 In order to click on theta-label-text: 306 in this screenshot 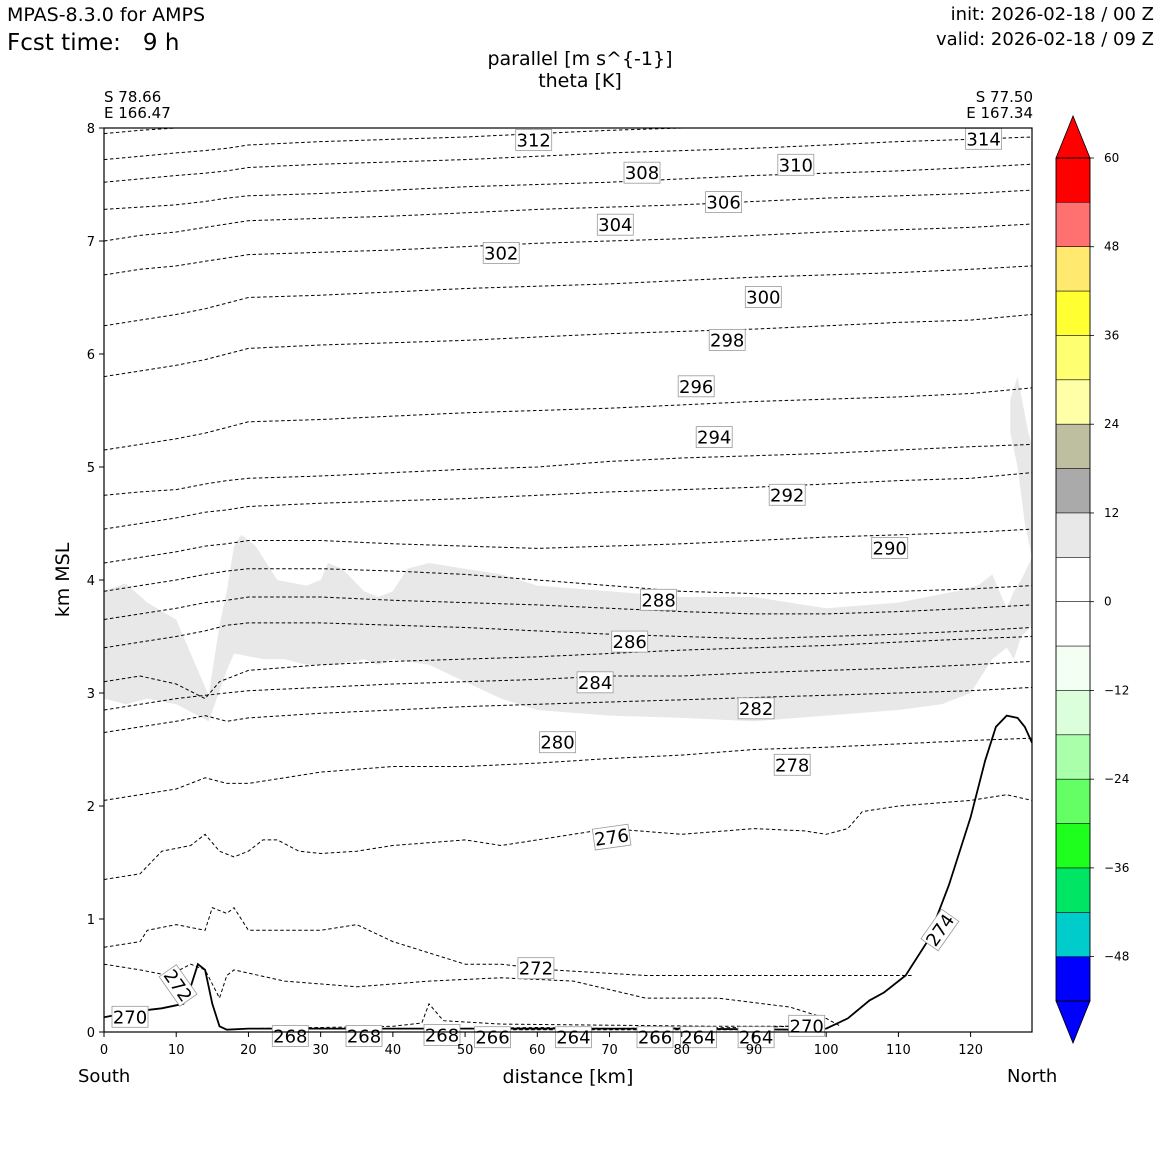, I will do `click(723, 203)`.